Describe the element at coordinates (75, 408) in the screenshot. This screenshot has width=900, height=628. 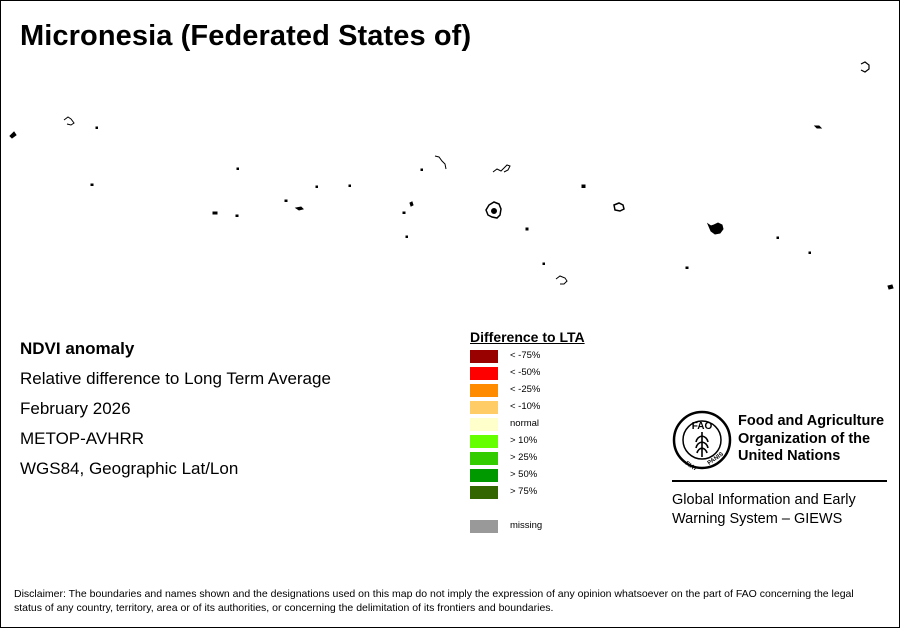
I see `info-date: February 2026` at that location.